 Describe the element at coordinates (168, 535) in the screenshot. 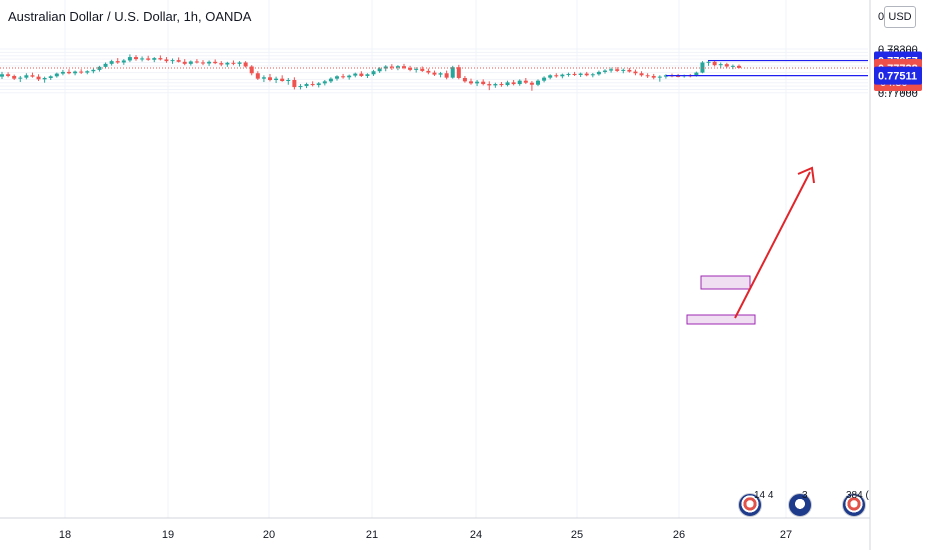

I see `time-tick-label: 19` at that location.